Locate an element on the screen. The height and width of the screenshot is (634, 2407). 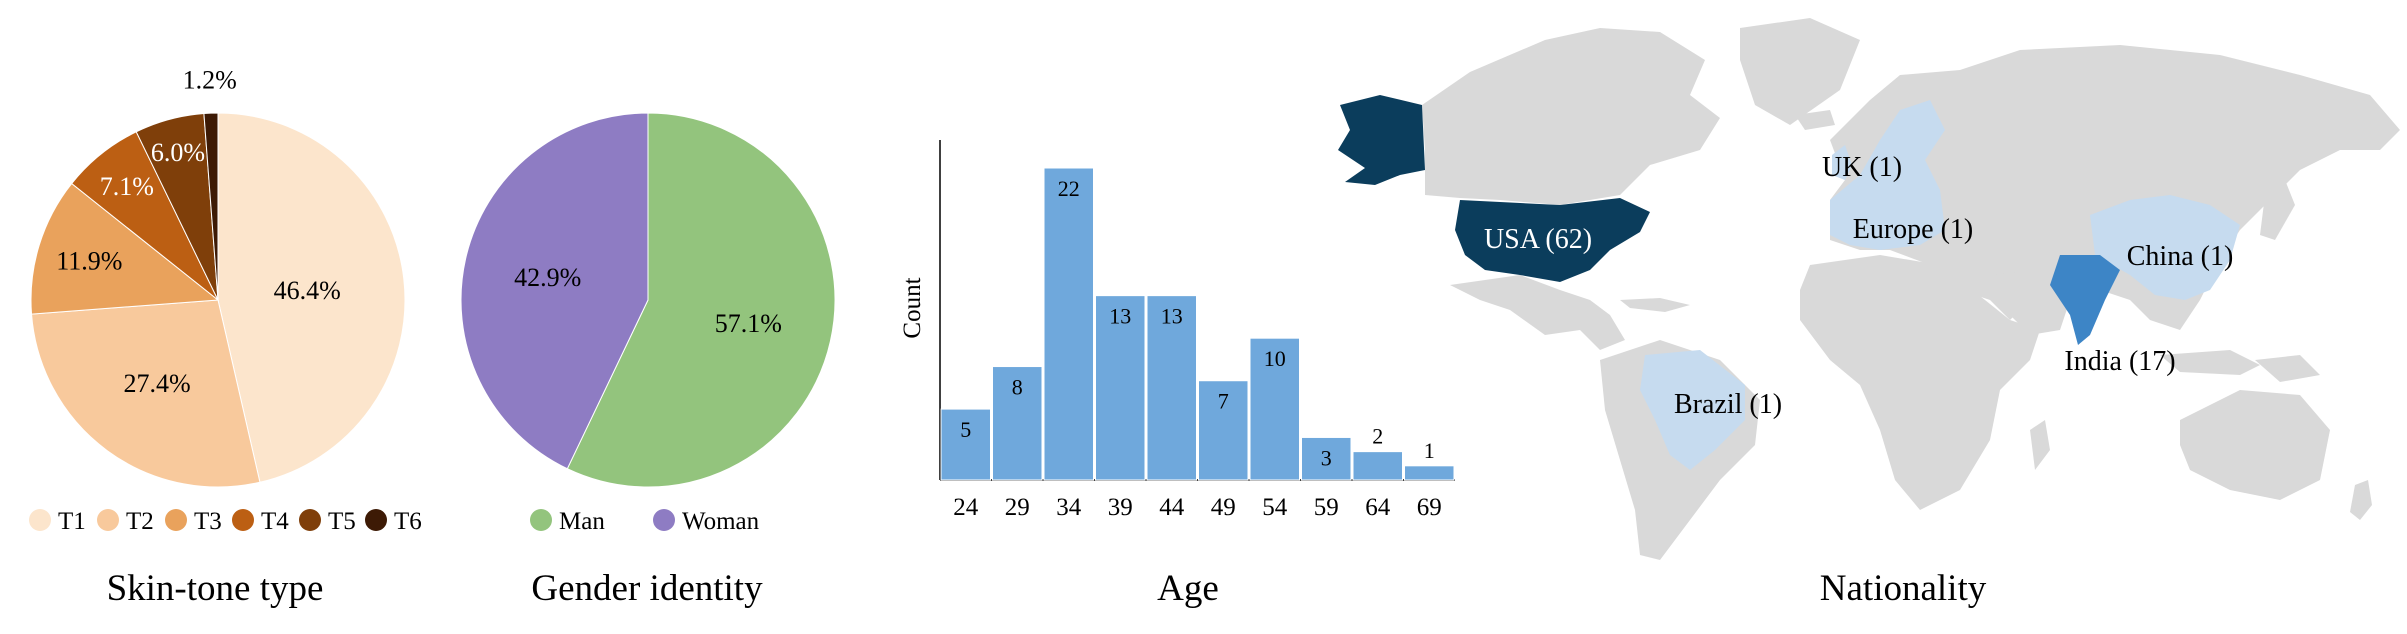
canada-region is located at coordinates (1571, 116).